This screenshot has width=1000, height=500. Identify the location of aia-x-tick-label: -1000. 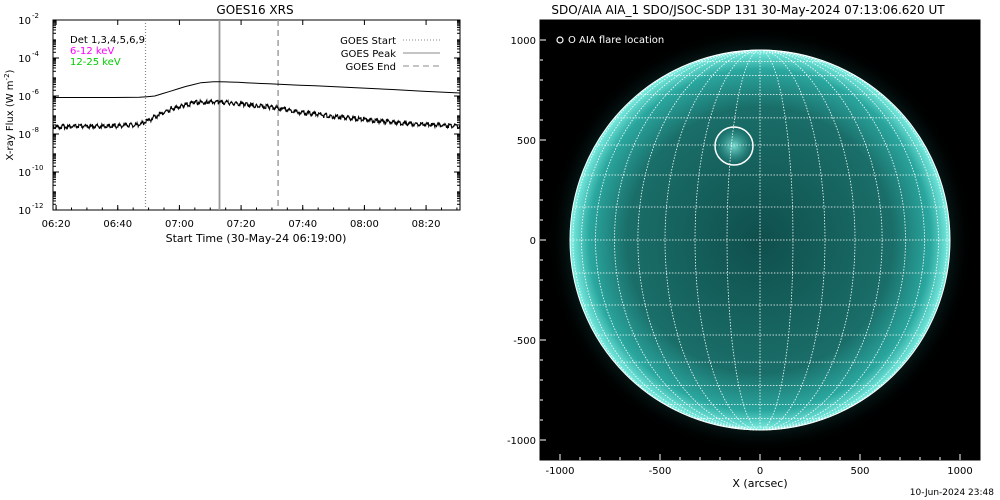
(559, 471).